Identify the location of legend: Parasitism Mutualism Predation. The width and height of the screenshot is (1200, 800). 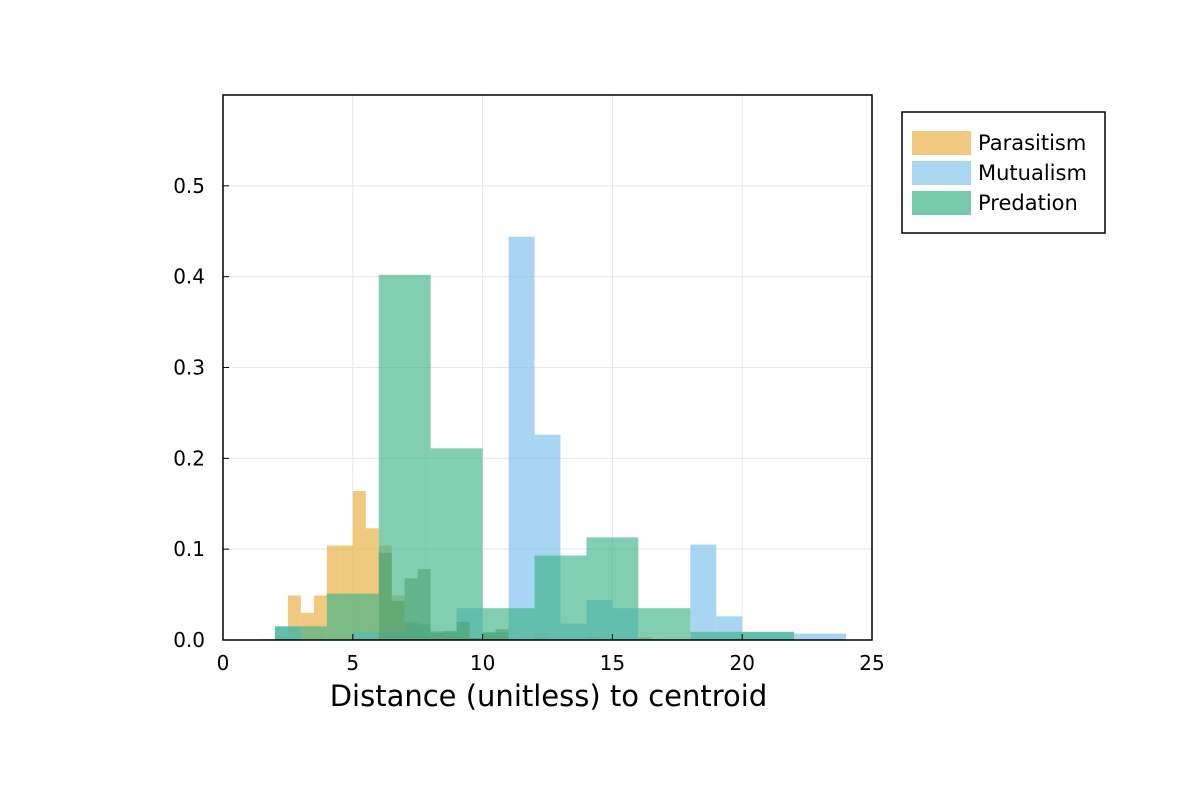
(1003, 172).